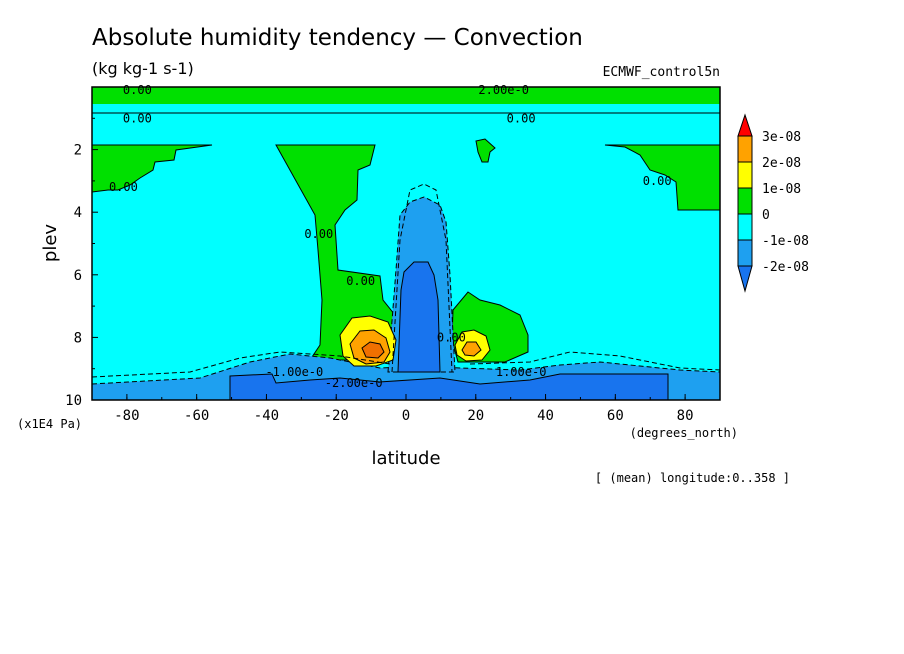 The width and height of the screenshot is (904, 654). What do you see at coordinates (745, 253) in the screenshot?
I see `colorbar-swatch-lightblue` at bounding box center [745, 253].